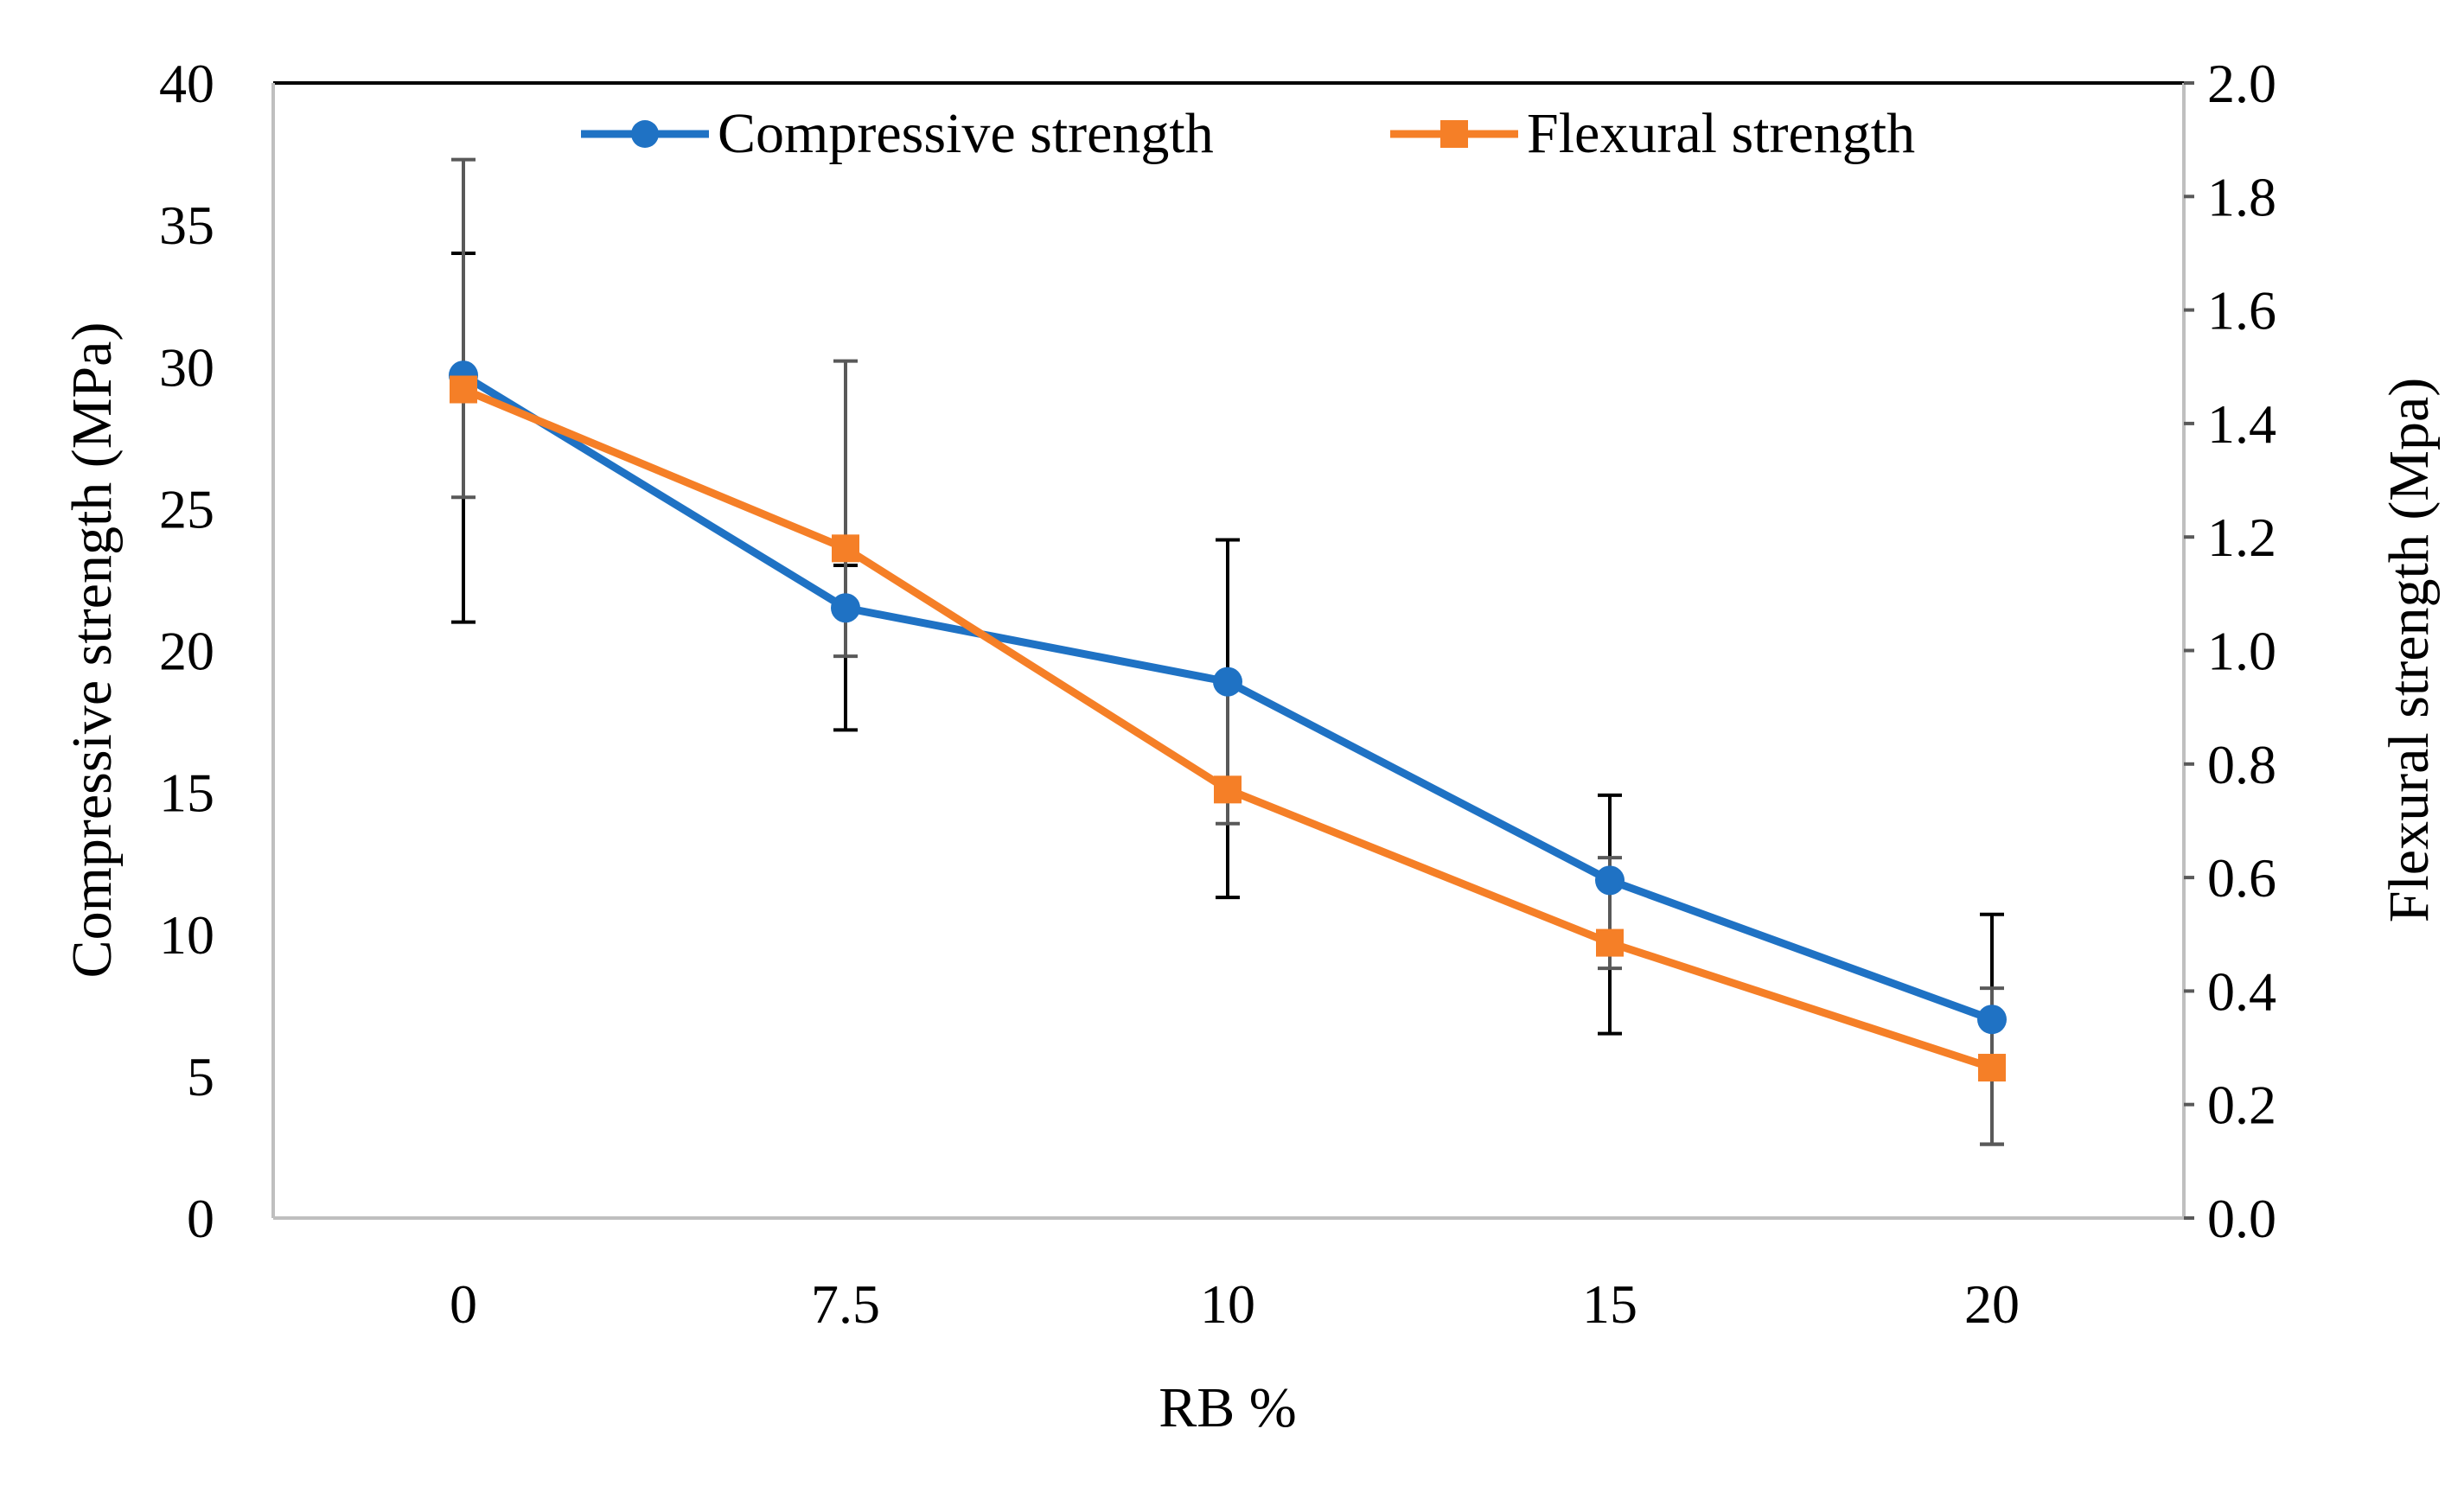  What do you see at coordinates (1992, 1304) in the screenshot?
I see `x-tick-label: 20` at bounding box center [1992, 1304].